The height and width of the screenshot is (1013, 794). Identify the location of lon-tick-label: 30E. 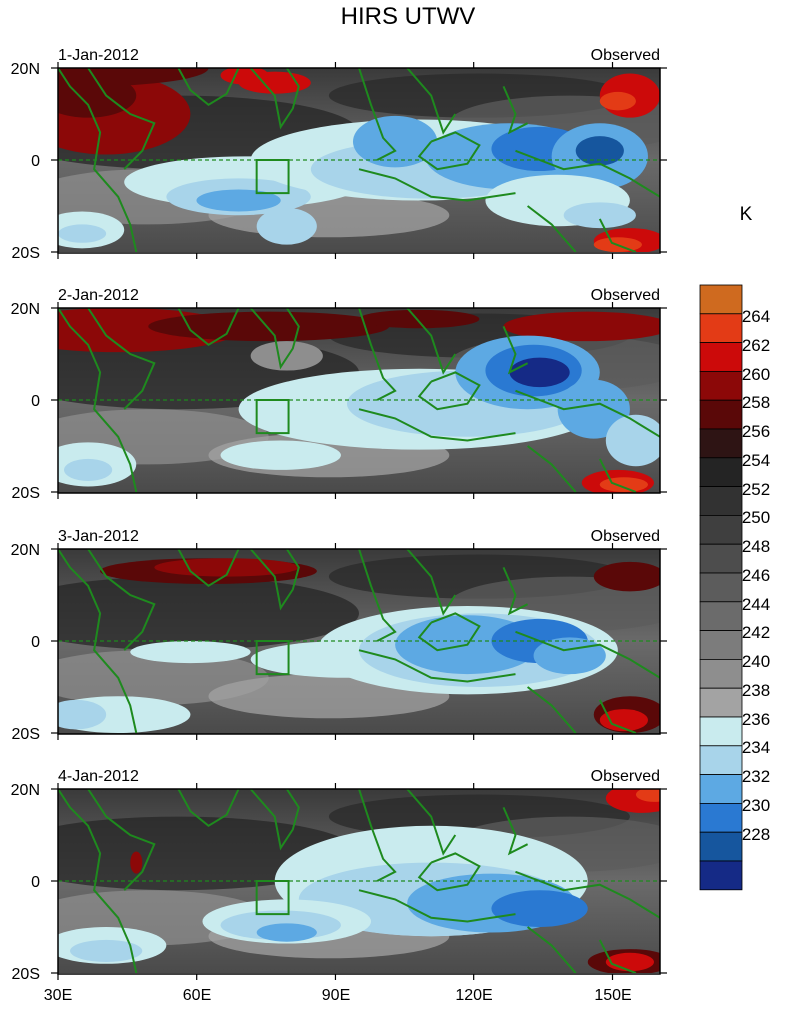
(58, 995).